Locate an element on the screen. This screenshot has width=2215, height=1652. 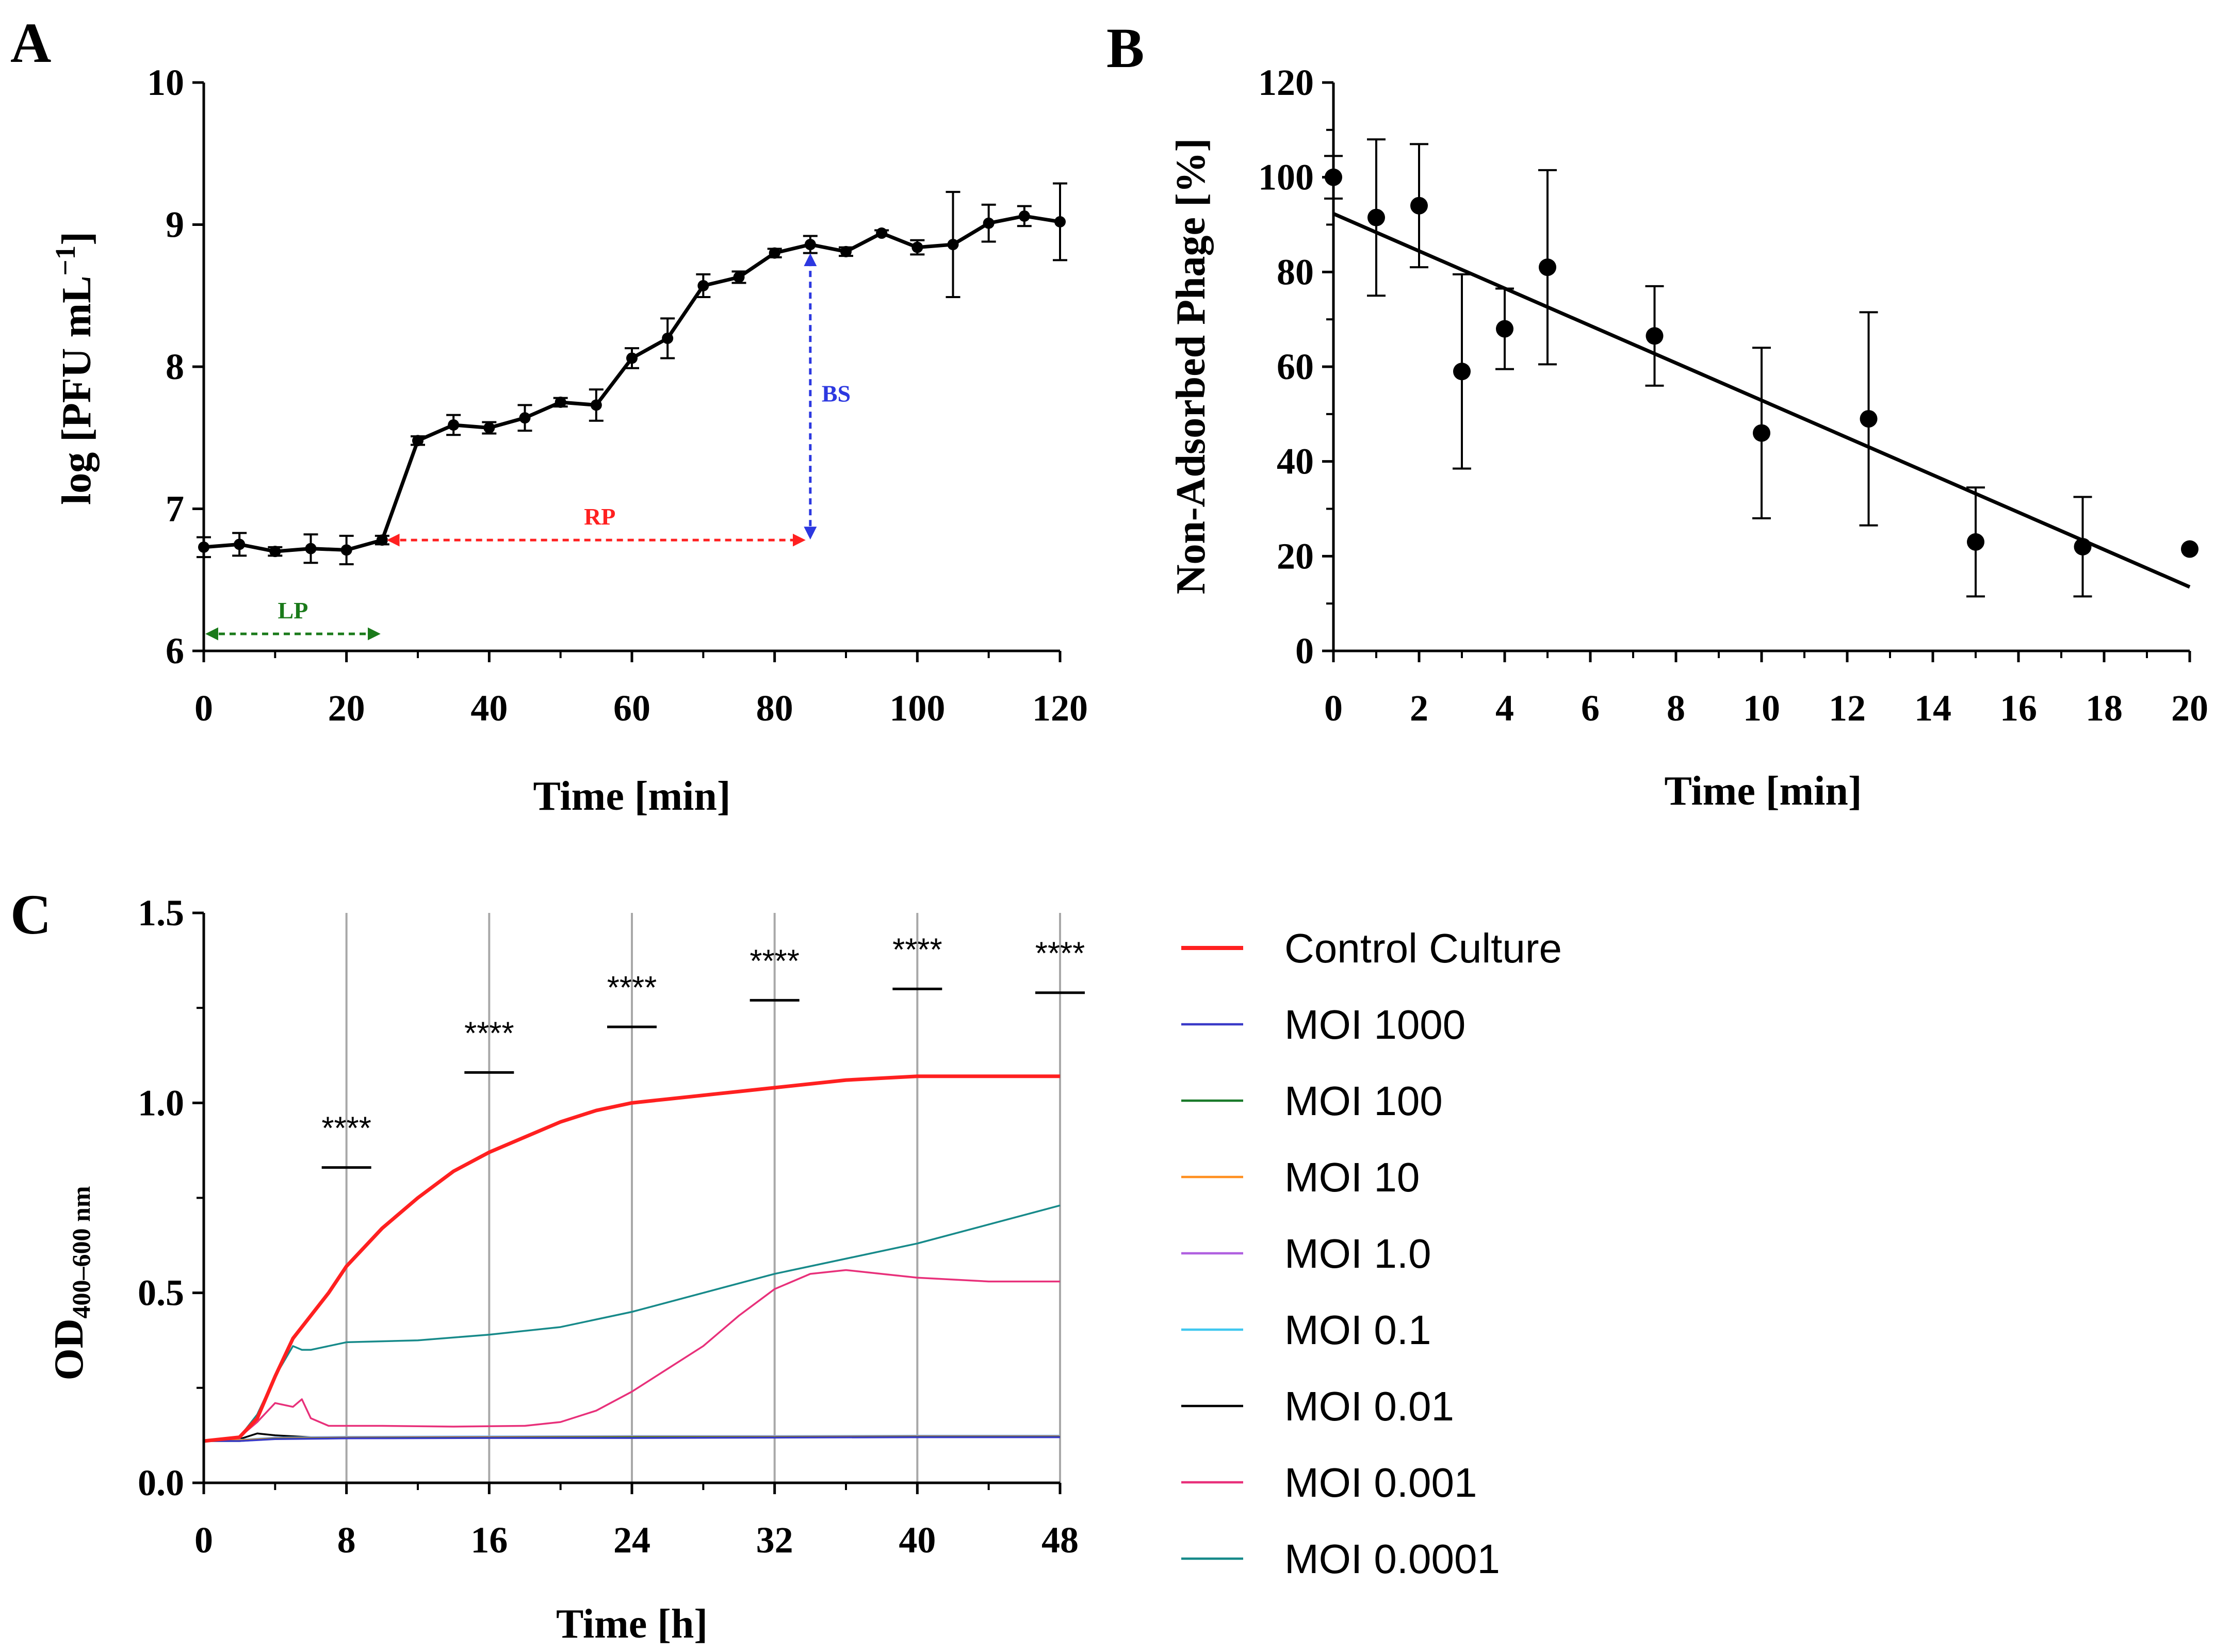
legend-label: MOI 0.01 is located at coordinates (1369, 1406).